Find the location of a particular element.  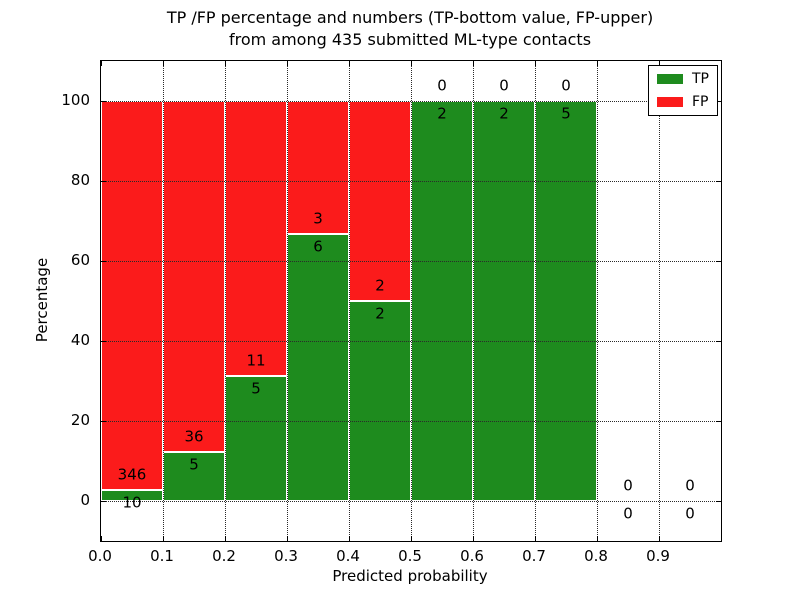

y-tick-label: 20 is located at coordinates (80, 420).